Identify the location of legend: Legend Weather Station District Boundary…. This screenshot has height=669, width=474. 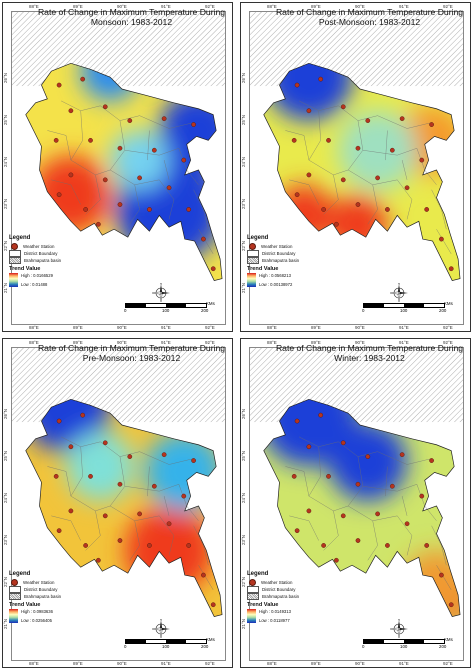
(297, 597).